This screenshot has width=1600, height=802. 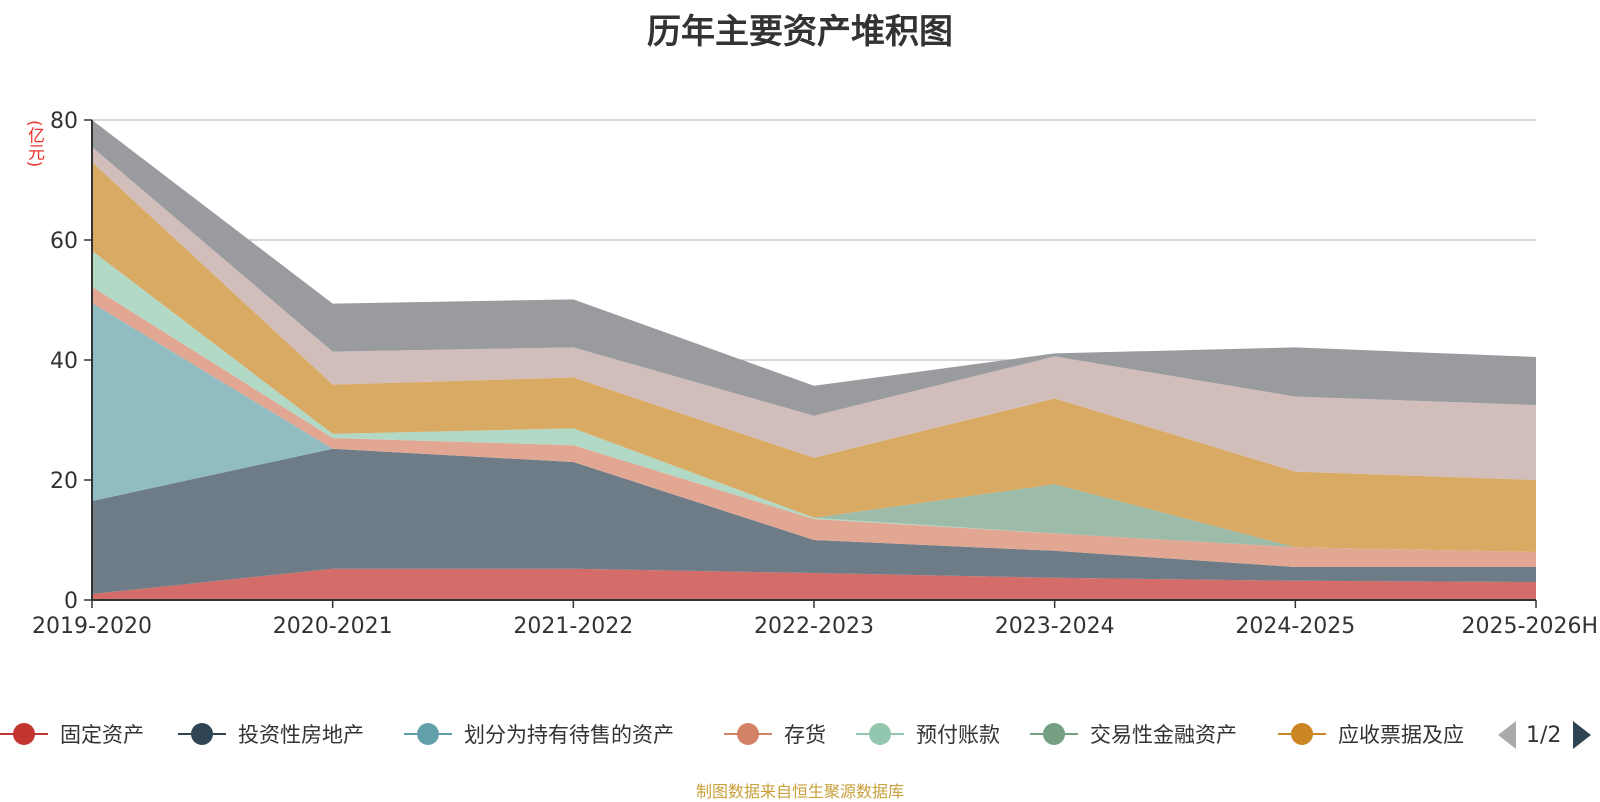 What do you see at coordinates (102, 735) in the screenshot?
I see `legend-item-label: 固定资产` at bounding box center [102, 735].